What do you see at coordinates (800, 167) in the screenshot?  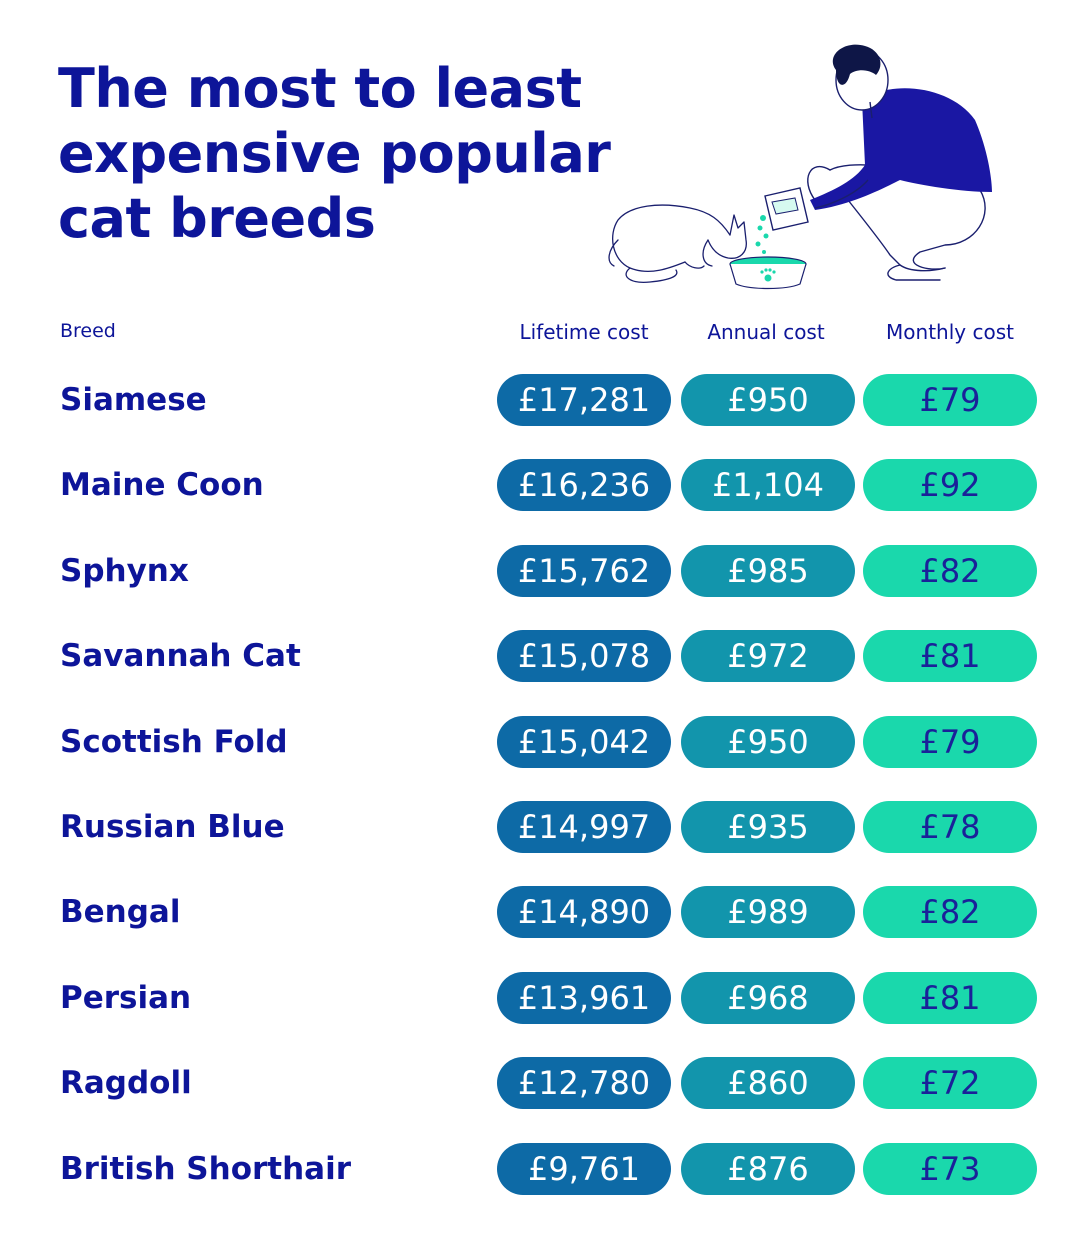 I see `person-feeding-cat-illustration` at bounding box center [800, 167].